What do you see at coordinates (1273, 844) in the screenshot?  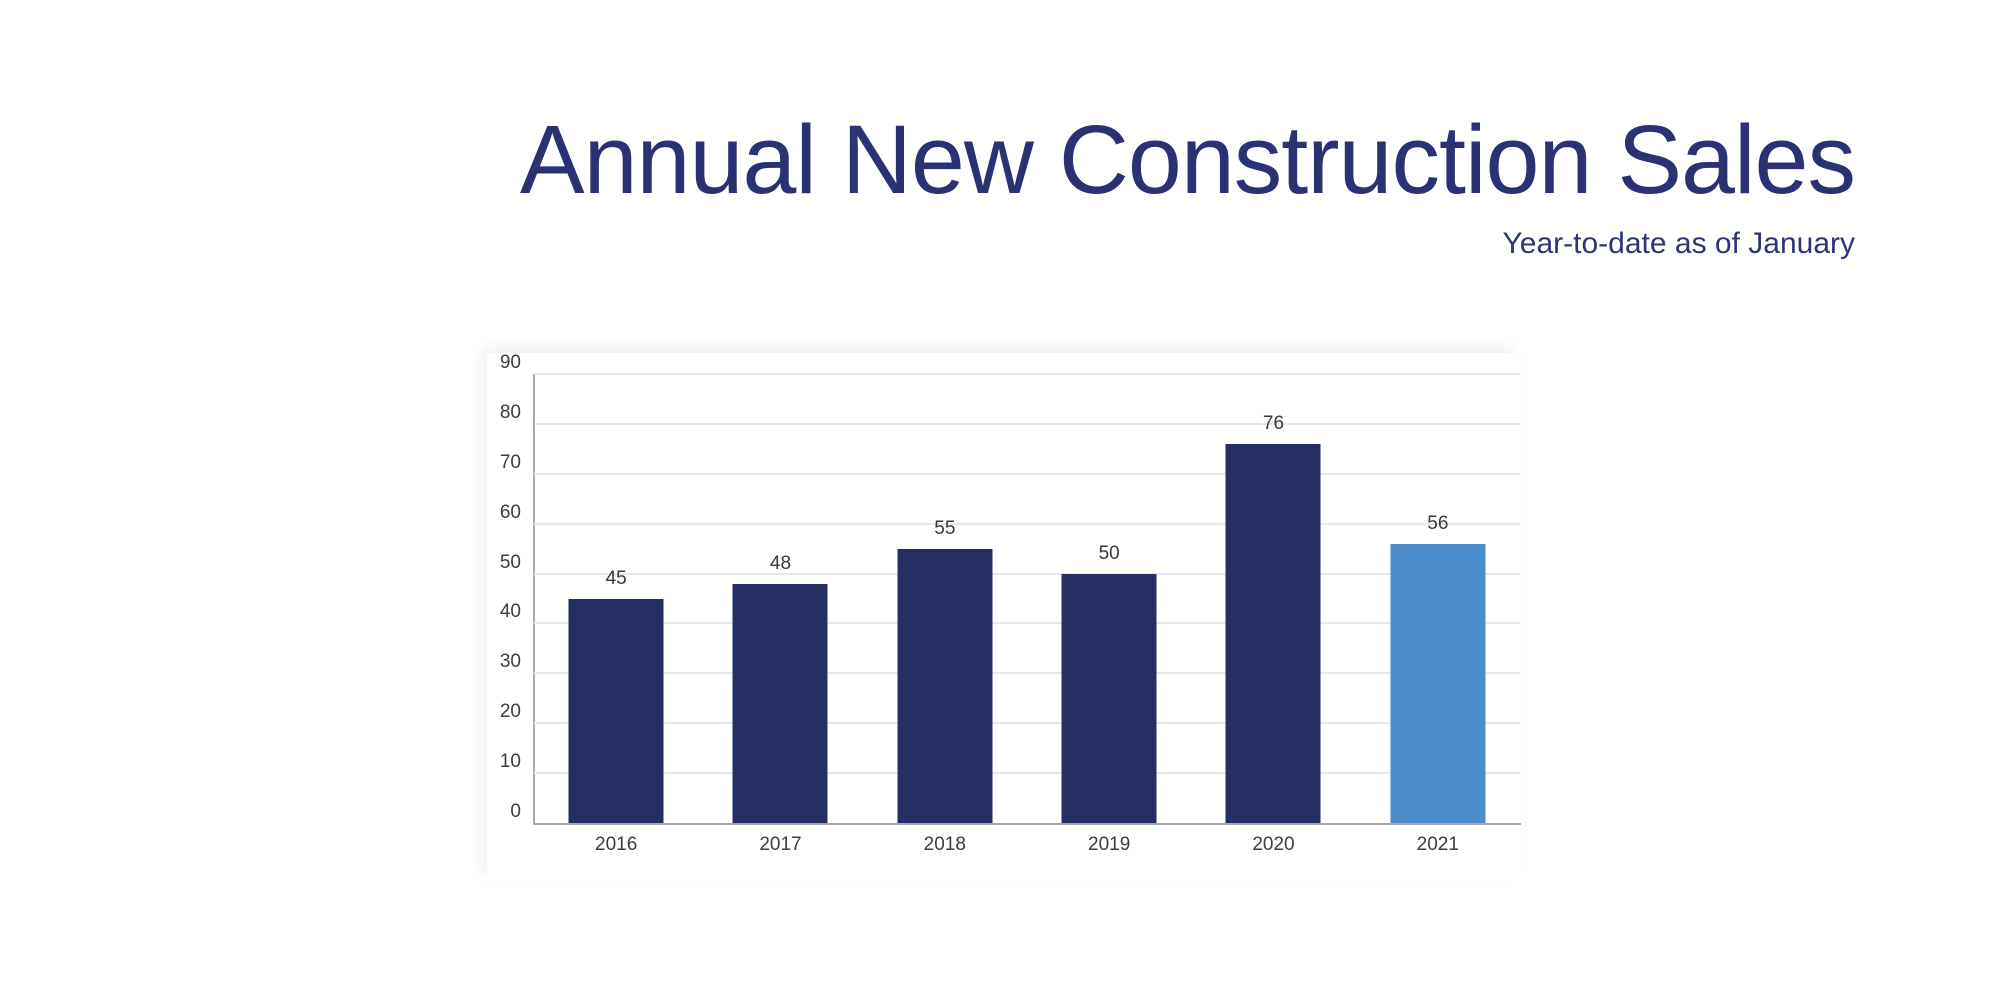 I see `x-category-label-2020: 2020` at bounding box center [1273, 844].